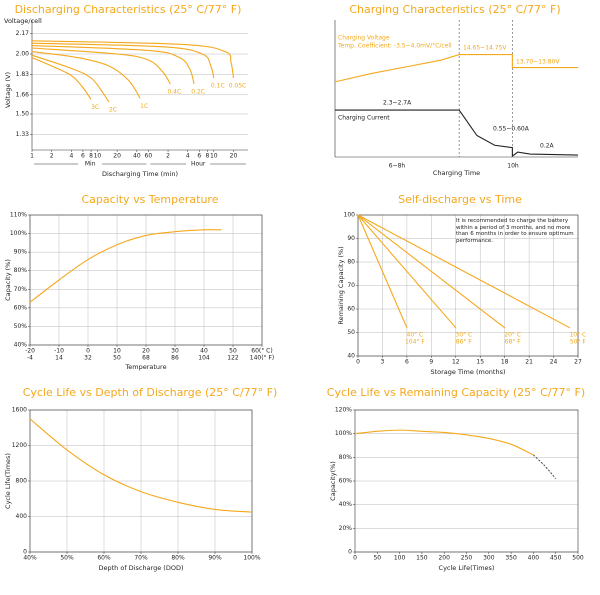  What do you see at coordinates (117, 358) in the screenshot?
I see `x2-tick-label: 50` at bounding box center [117, 358].